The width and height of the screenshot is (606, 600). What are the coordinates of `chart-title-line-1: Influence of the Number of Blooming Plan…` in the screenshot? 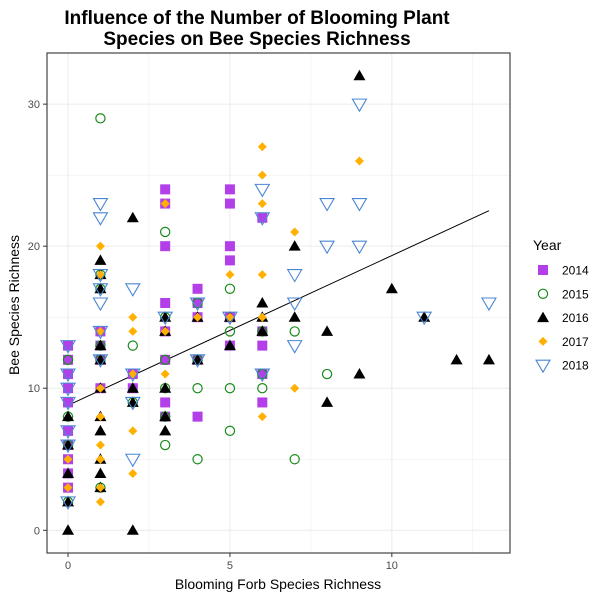 It's located at (257, 18).